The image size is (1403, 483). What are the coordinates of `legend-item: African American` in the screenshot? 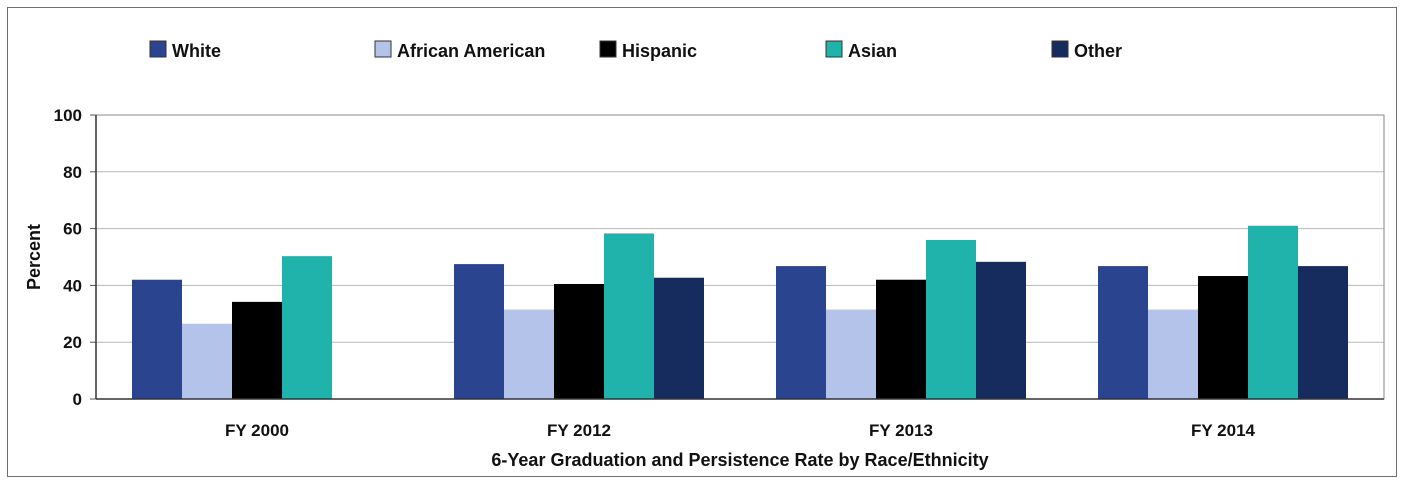 It's located at (459, 50).